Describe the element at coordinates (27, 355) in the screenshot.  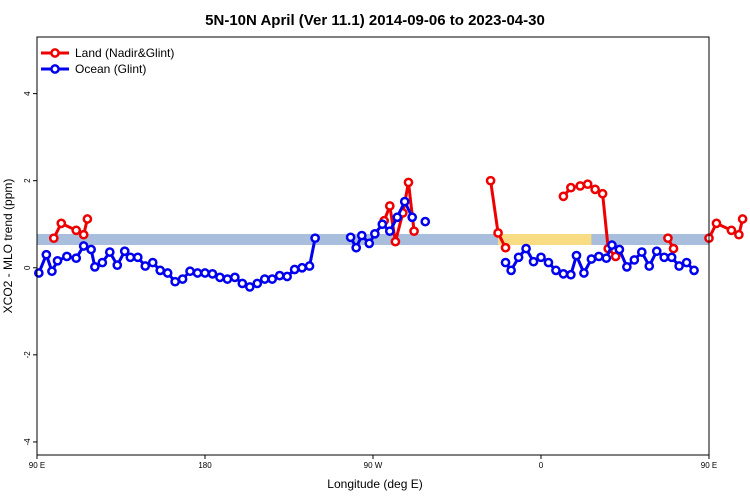
I see `y-tick-label: -2` at that location.